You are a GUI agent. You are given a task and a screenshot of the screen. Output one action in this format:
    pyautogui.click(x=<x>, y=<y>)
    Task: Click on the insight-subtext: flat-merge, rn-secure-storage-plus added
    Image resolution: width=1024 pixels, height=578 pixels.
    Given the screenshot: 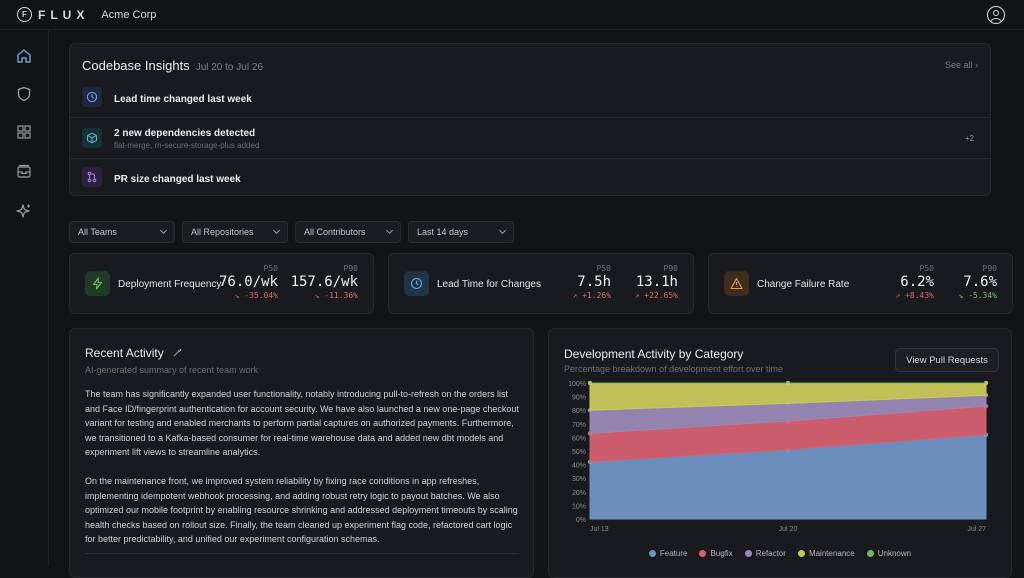 What is the action you would take?
    pyautogui.click(x=187, y=145)
    